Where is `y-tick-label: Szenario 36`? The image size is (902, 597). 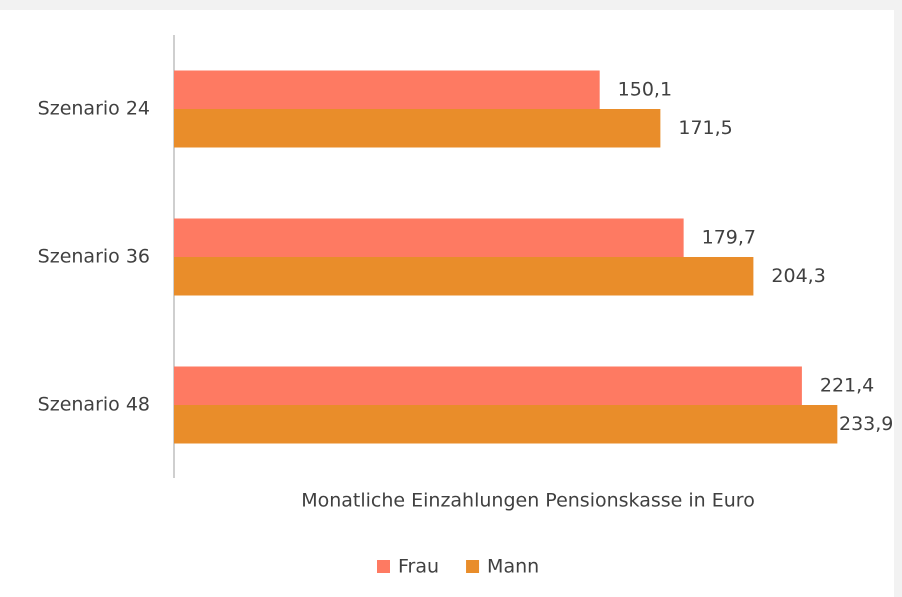 y-tick-label: Szenario 36 is located at coordinates (94, 257).